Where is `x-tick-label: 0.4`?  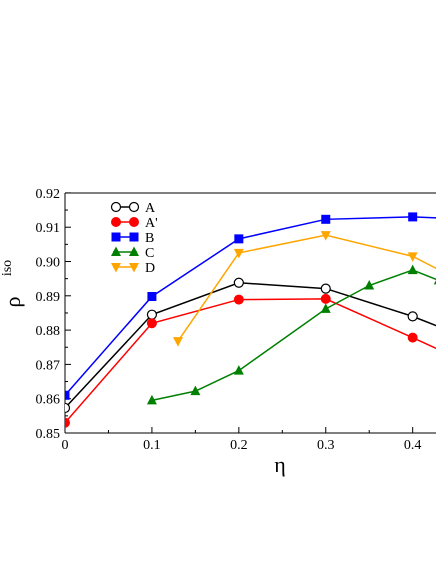 x-tick-label: 0.4 is located at coordinates (413, 445).